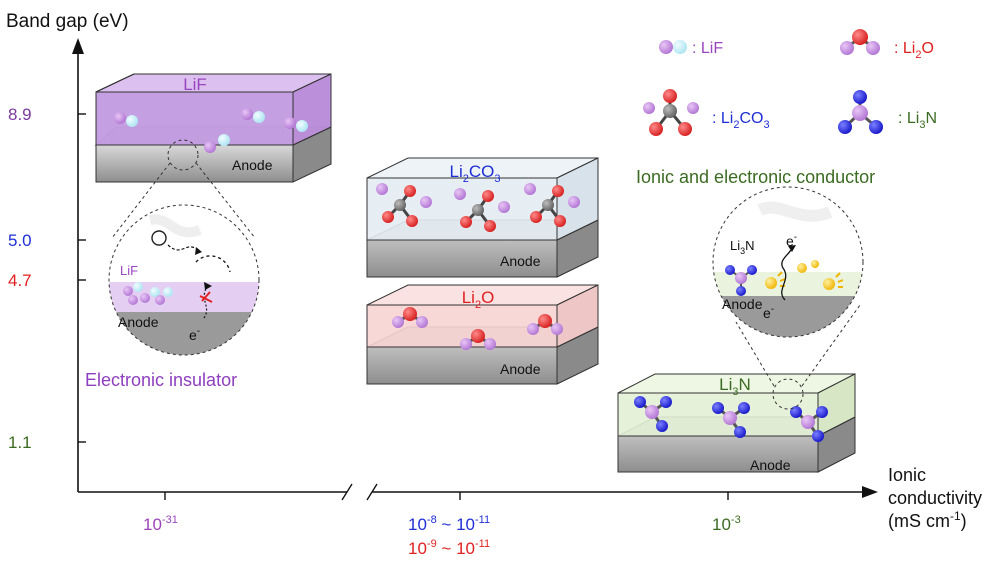  What do you see at coordinates (671, 112) in the screenshot?
I see `legend-li2co3-icon` at bounding box center [671, 112].